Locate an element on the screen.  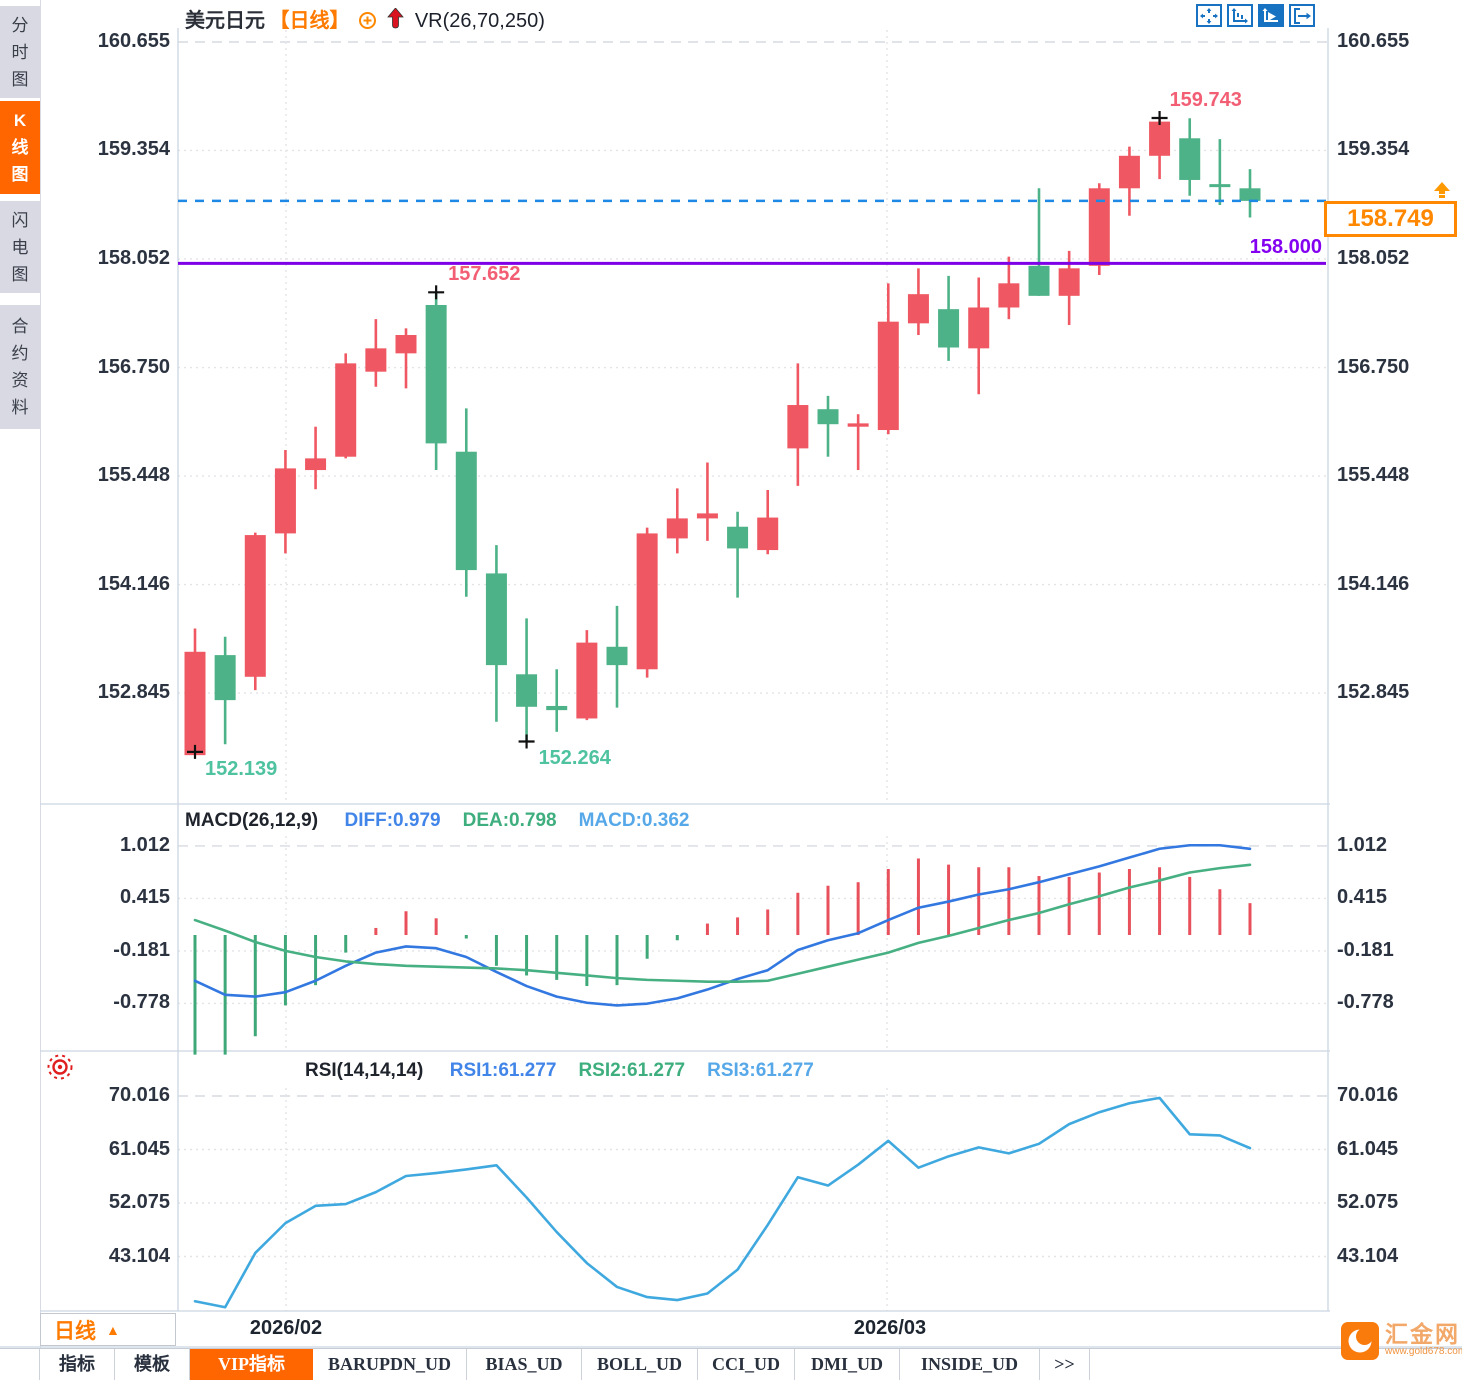
indicator-value-label: RSI2:61.277 is located at coordinates (632, 1070).